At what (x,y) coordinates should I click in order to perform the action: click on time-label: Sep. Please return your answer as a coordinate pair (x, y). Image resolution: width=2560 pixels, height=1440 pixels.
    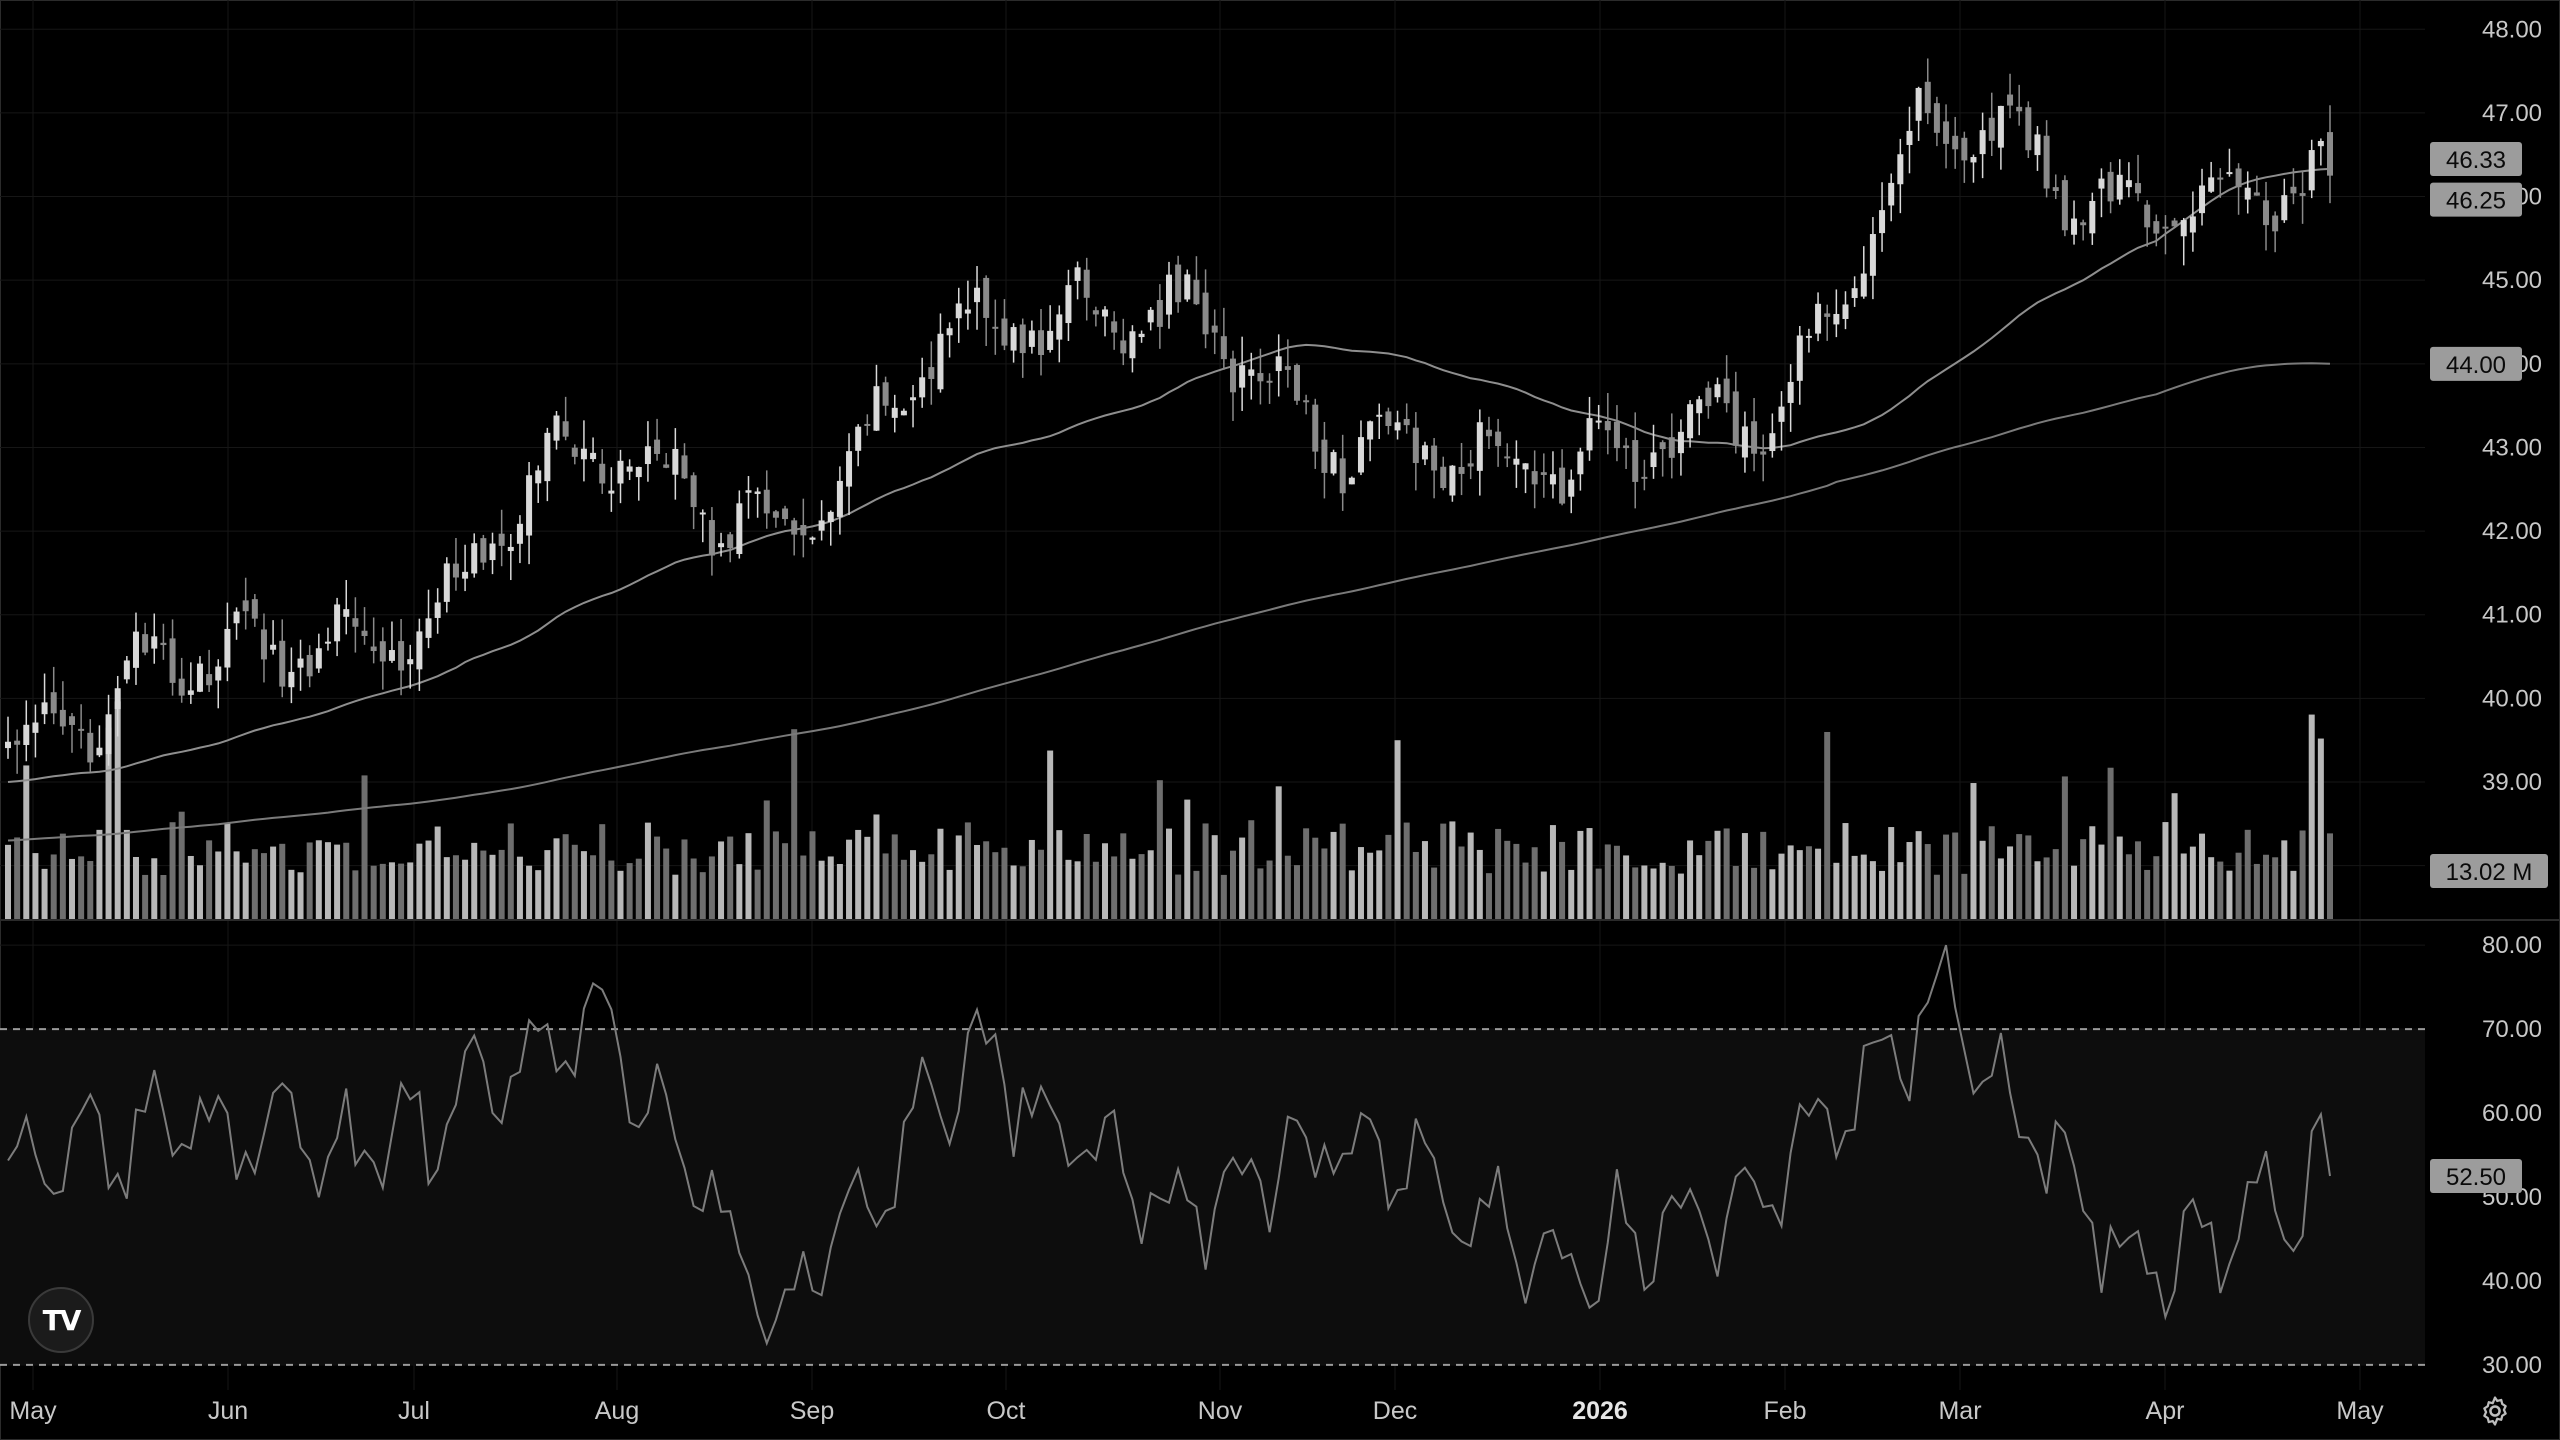
    Looking at the image, I should click on (812, 1411).